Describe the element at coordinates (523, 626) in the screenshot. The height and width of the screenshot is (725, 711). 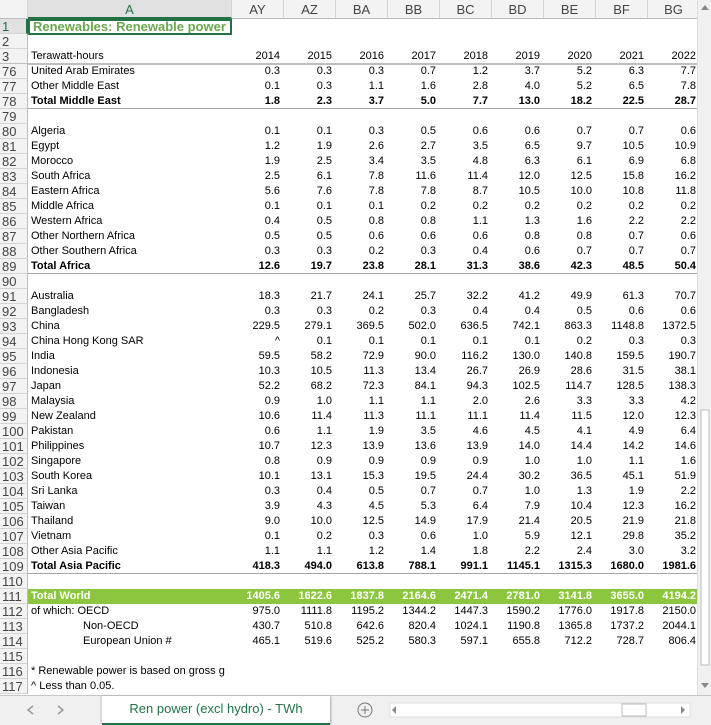
I see `cell-value: 1190.8` at that location.